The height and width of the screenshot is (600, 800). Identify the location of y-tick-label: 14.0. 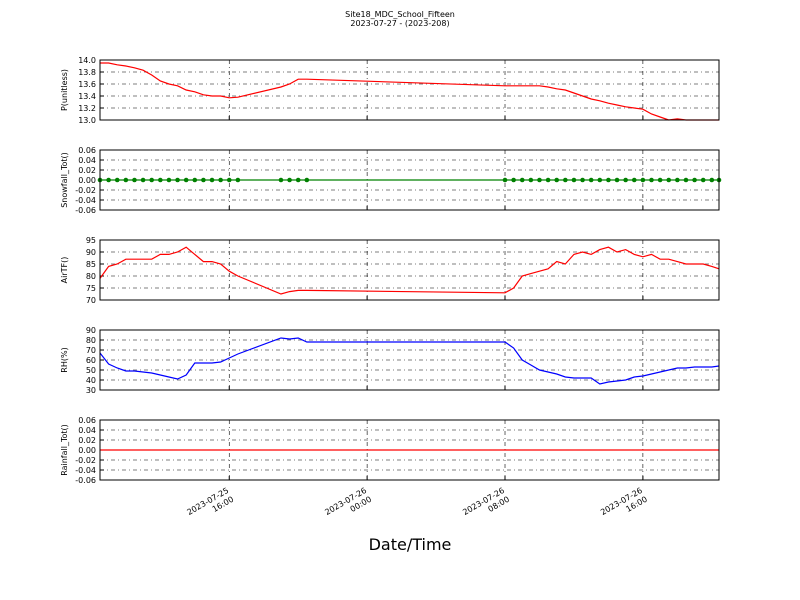
(87, 60).